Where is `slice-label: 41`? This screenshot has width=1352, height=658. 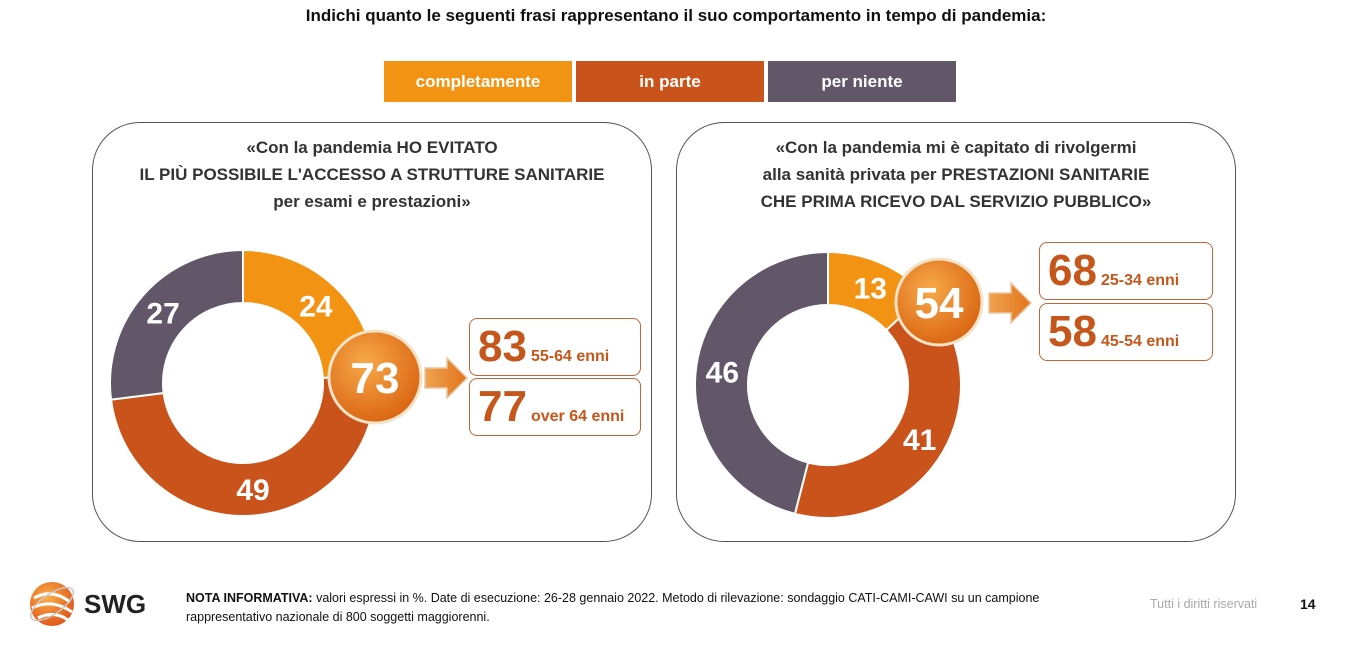 slice-label: 41 is located at coordinates (919, 440).